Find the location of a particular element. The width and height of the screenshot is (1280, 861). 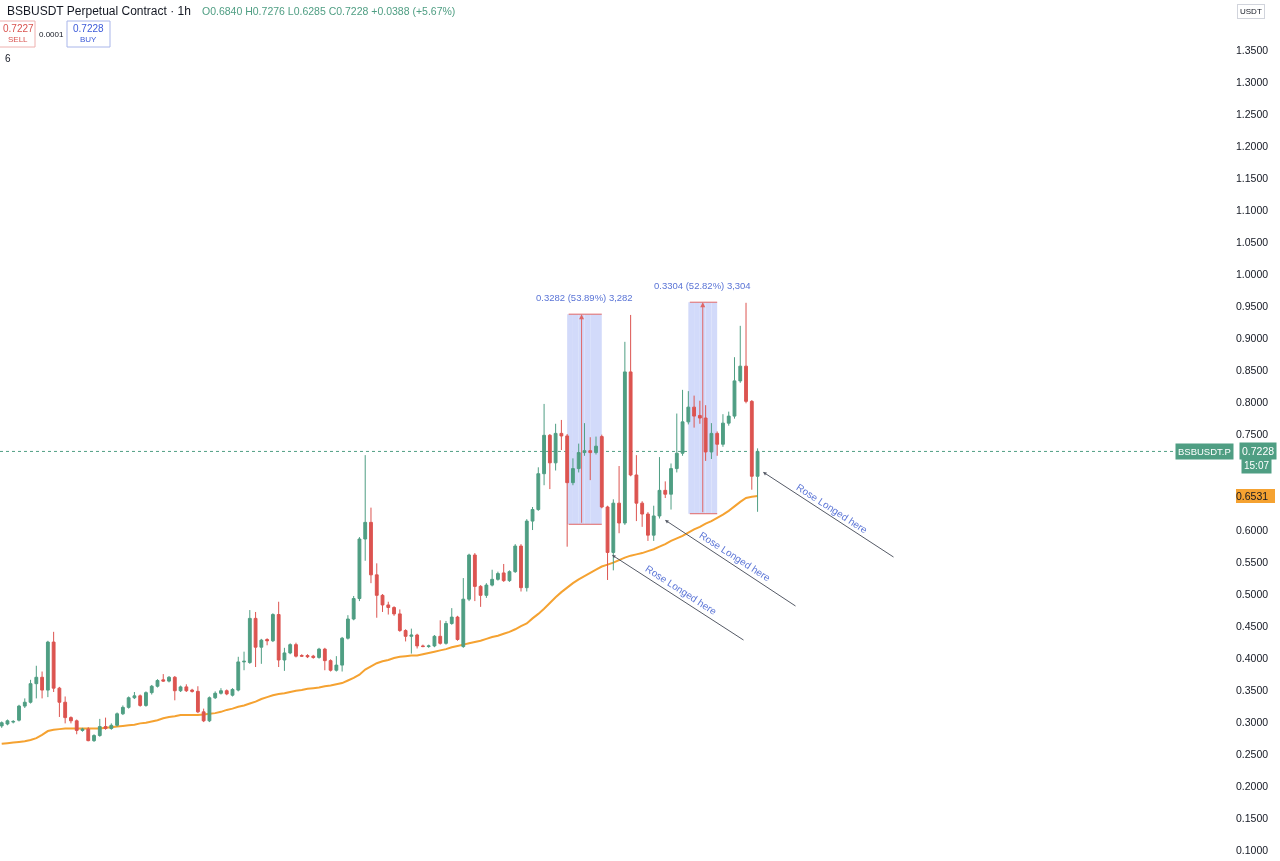

y-tick-label: 0.2500 is located at coordinates (1252, 753).